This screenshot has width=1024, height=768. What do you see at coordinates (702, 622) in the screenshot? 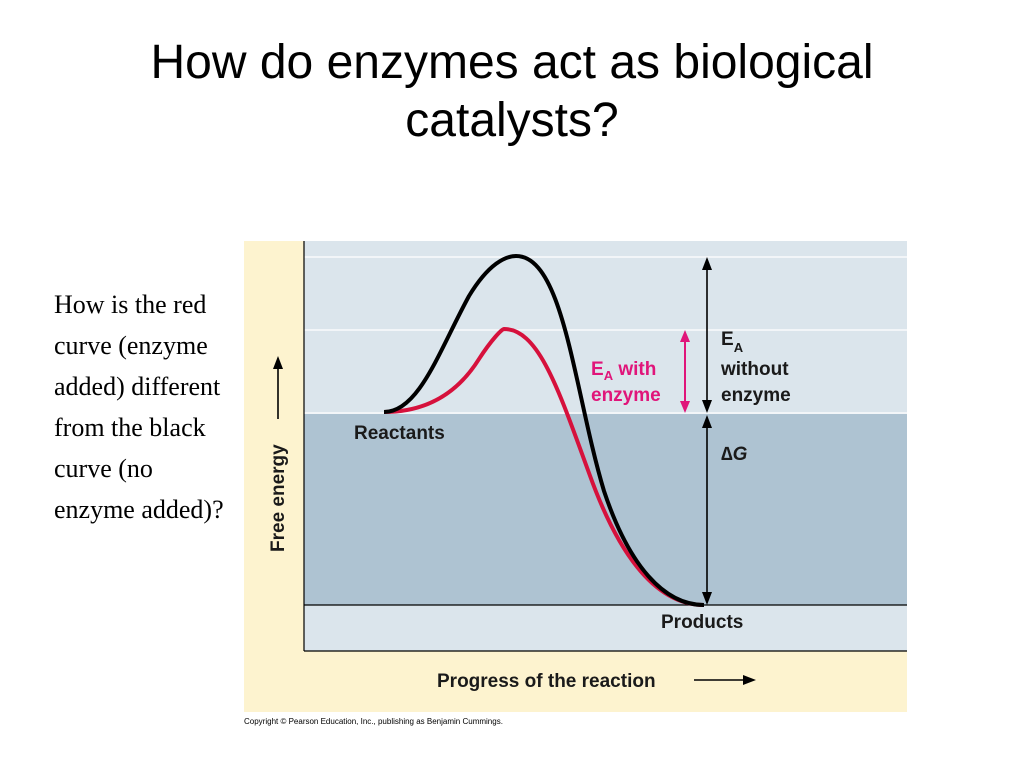
I see `products-label: Products` at bounding box center [702, 622].